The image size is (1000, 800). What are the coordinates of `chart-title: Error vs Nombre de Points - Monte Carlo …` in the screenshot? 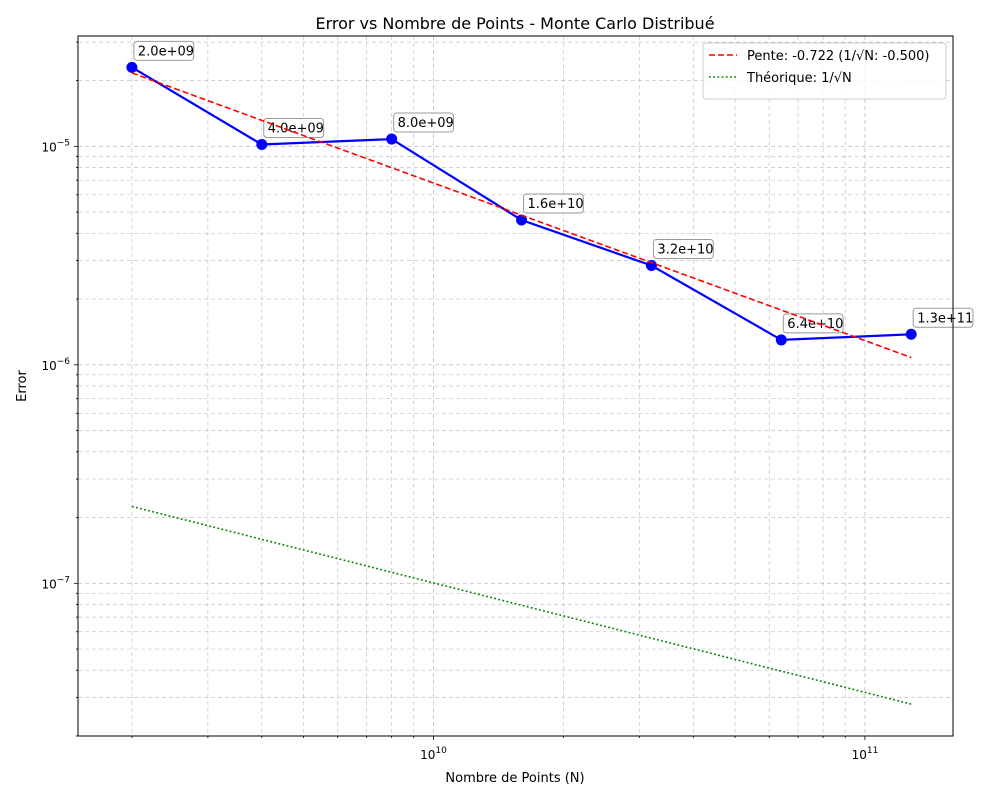 It's located at (514, 23).